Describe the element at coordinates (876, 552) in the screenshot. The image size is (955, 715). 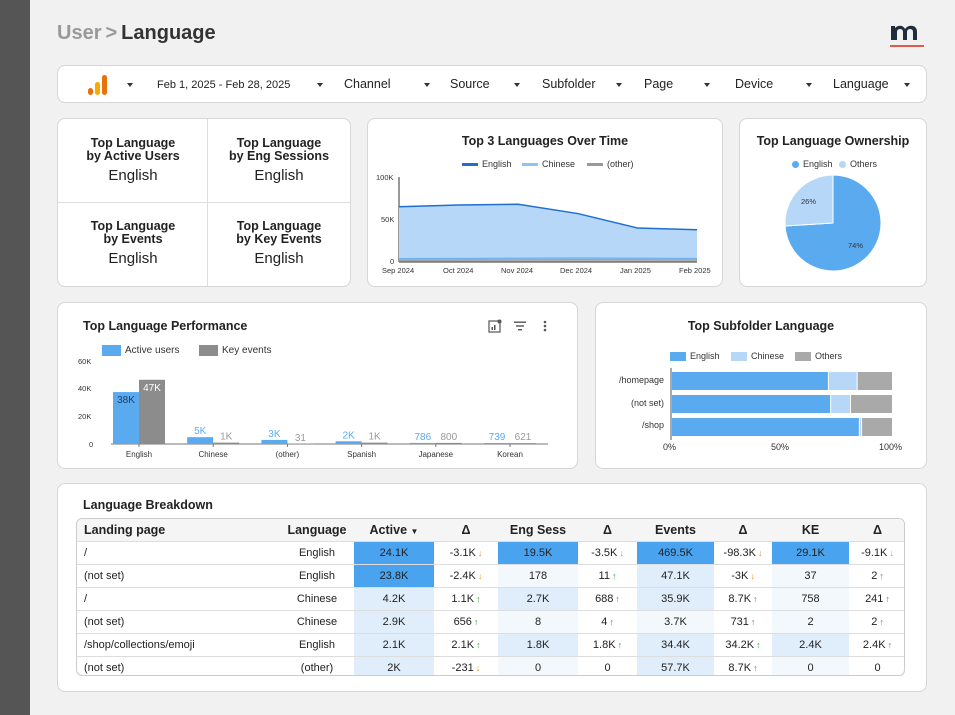
I see `table-cell: -9.1K ↓` at that location.